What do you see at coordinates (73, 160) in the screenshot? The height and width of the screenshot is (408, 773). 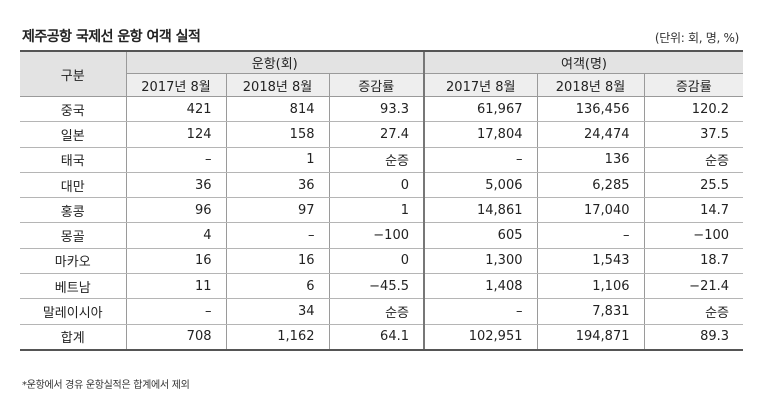 I see `row-category: 태국` at bounding box center [73, 160].